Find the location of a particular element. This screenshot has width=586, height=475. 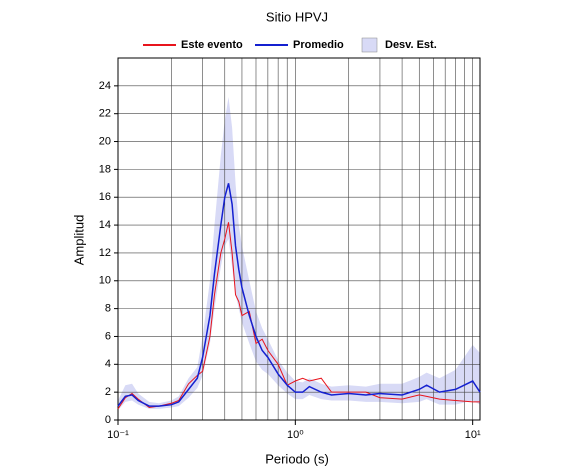

y-tick-label: 2 is located at coordinates (108, 392).